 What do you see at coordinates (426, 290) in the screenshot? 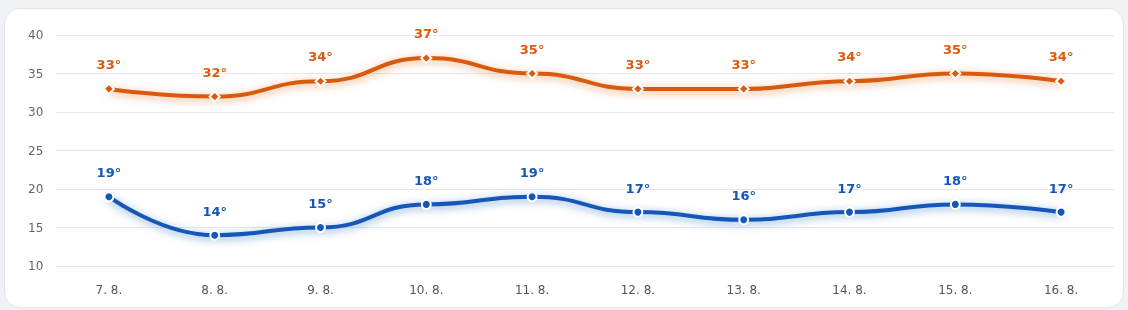
I see `x-tick-label: 10. 8.` at bounding box center [426, 290].